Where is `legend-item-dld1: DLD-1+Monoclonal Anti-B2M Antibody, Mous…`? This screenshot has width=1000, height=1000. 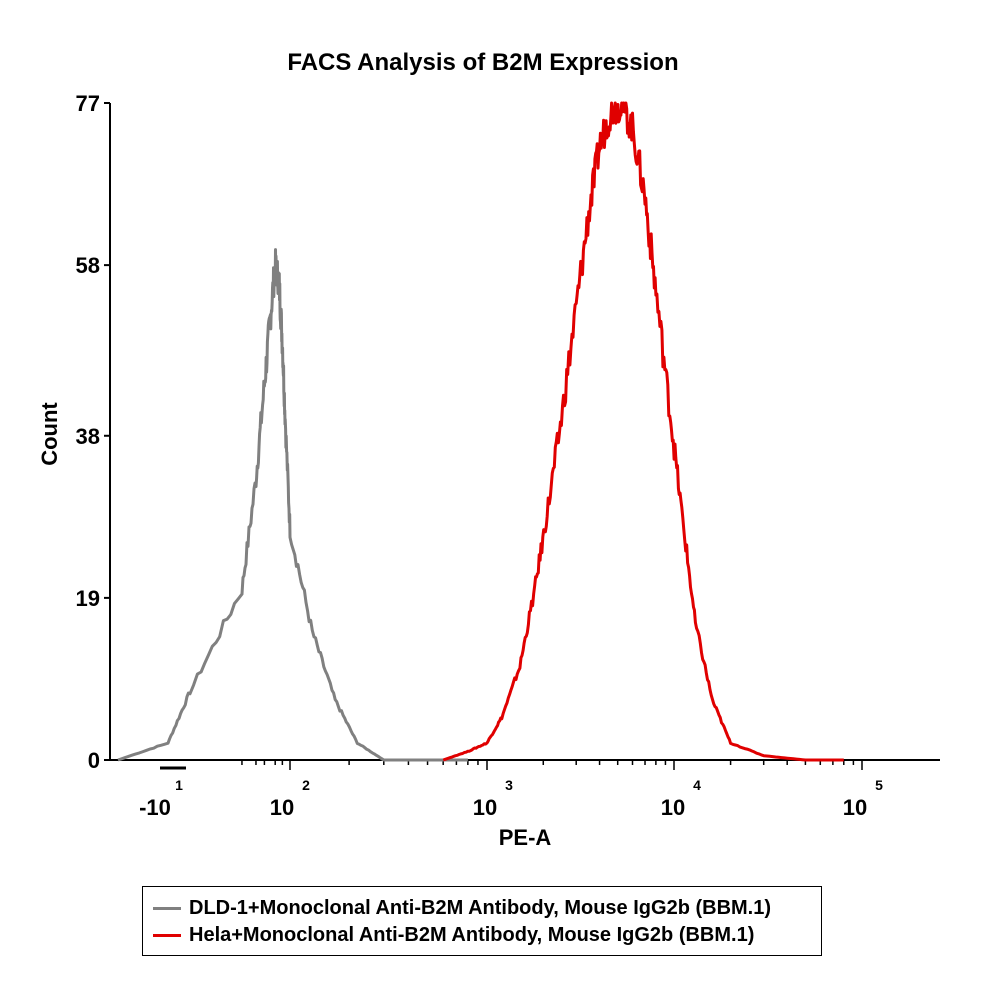 legend-item-dld1: DLD-1+Monoclonal Anti-B2M Antibody, Mous… is located at coordinates (482, 908).